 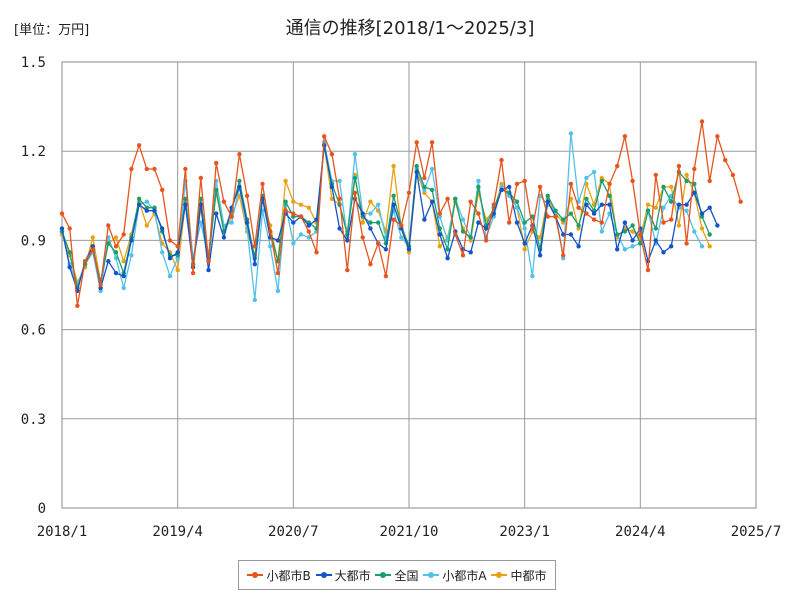 I want to click on legend-item: 中都市, so click(x=519, y=575).